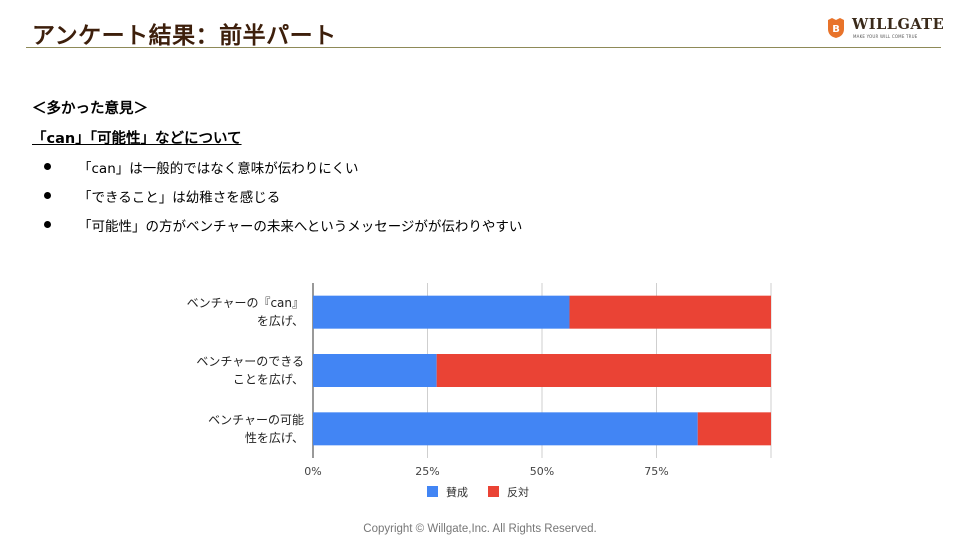 This screenshot has width=960, height=540. Describe the element at coordinates (256, 420) in the screenshot. I see `category-label: ベンチャーの可能` at that location.